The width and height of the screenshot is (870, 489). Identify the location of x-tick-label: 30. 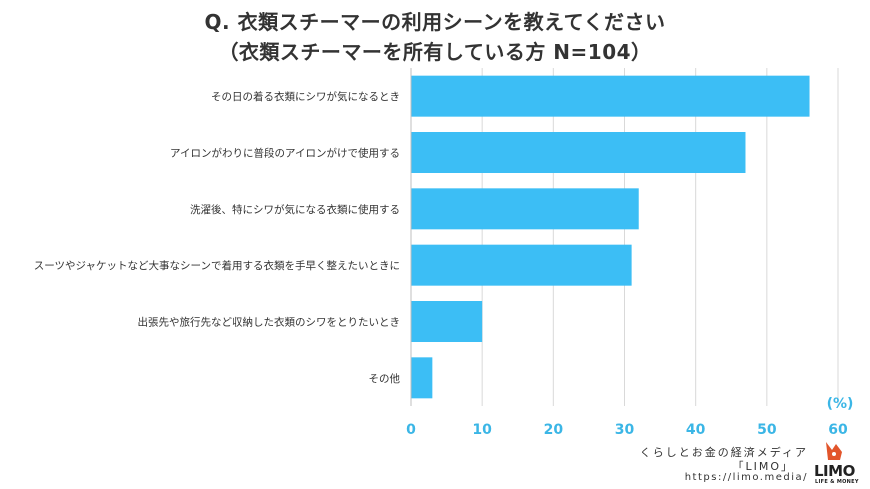
(625, 430).